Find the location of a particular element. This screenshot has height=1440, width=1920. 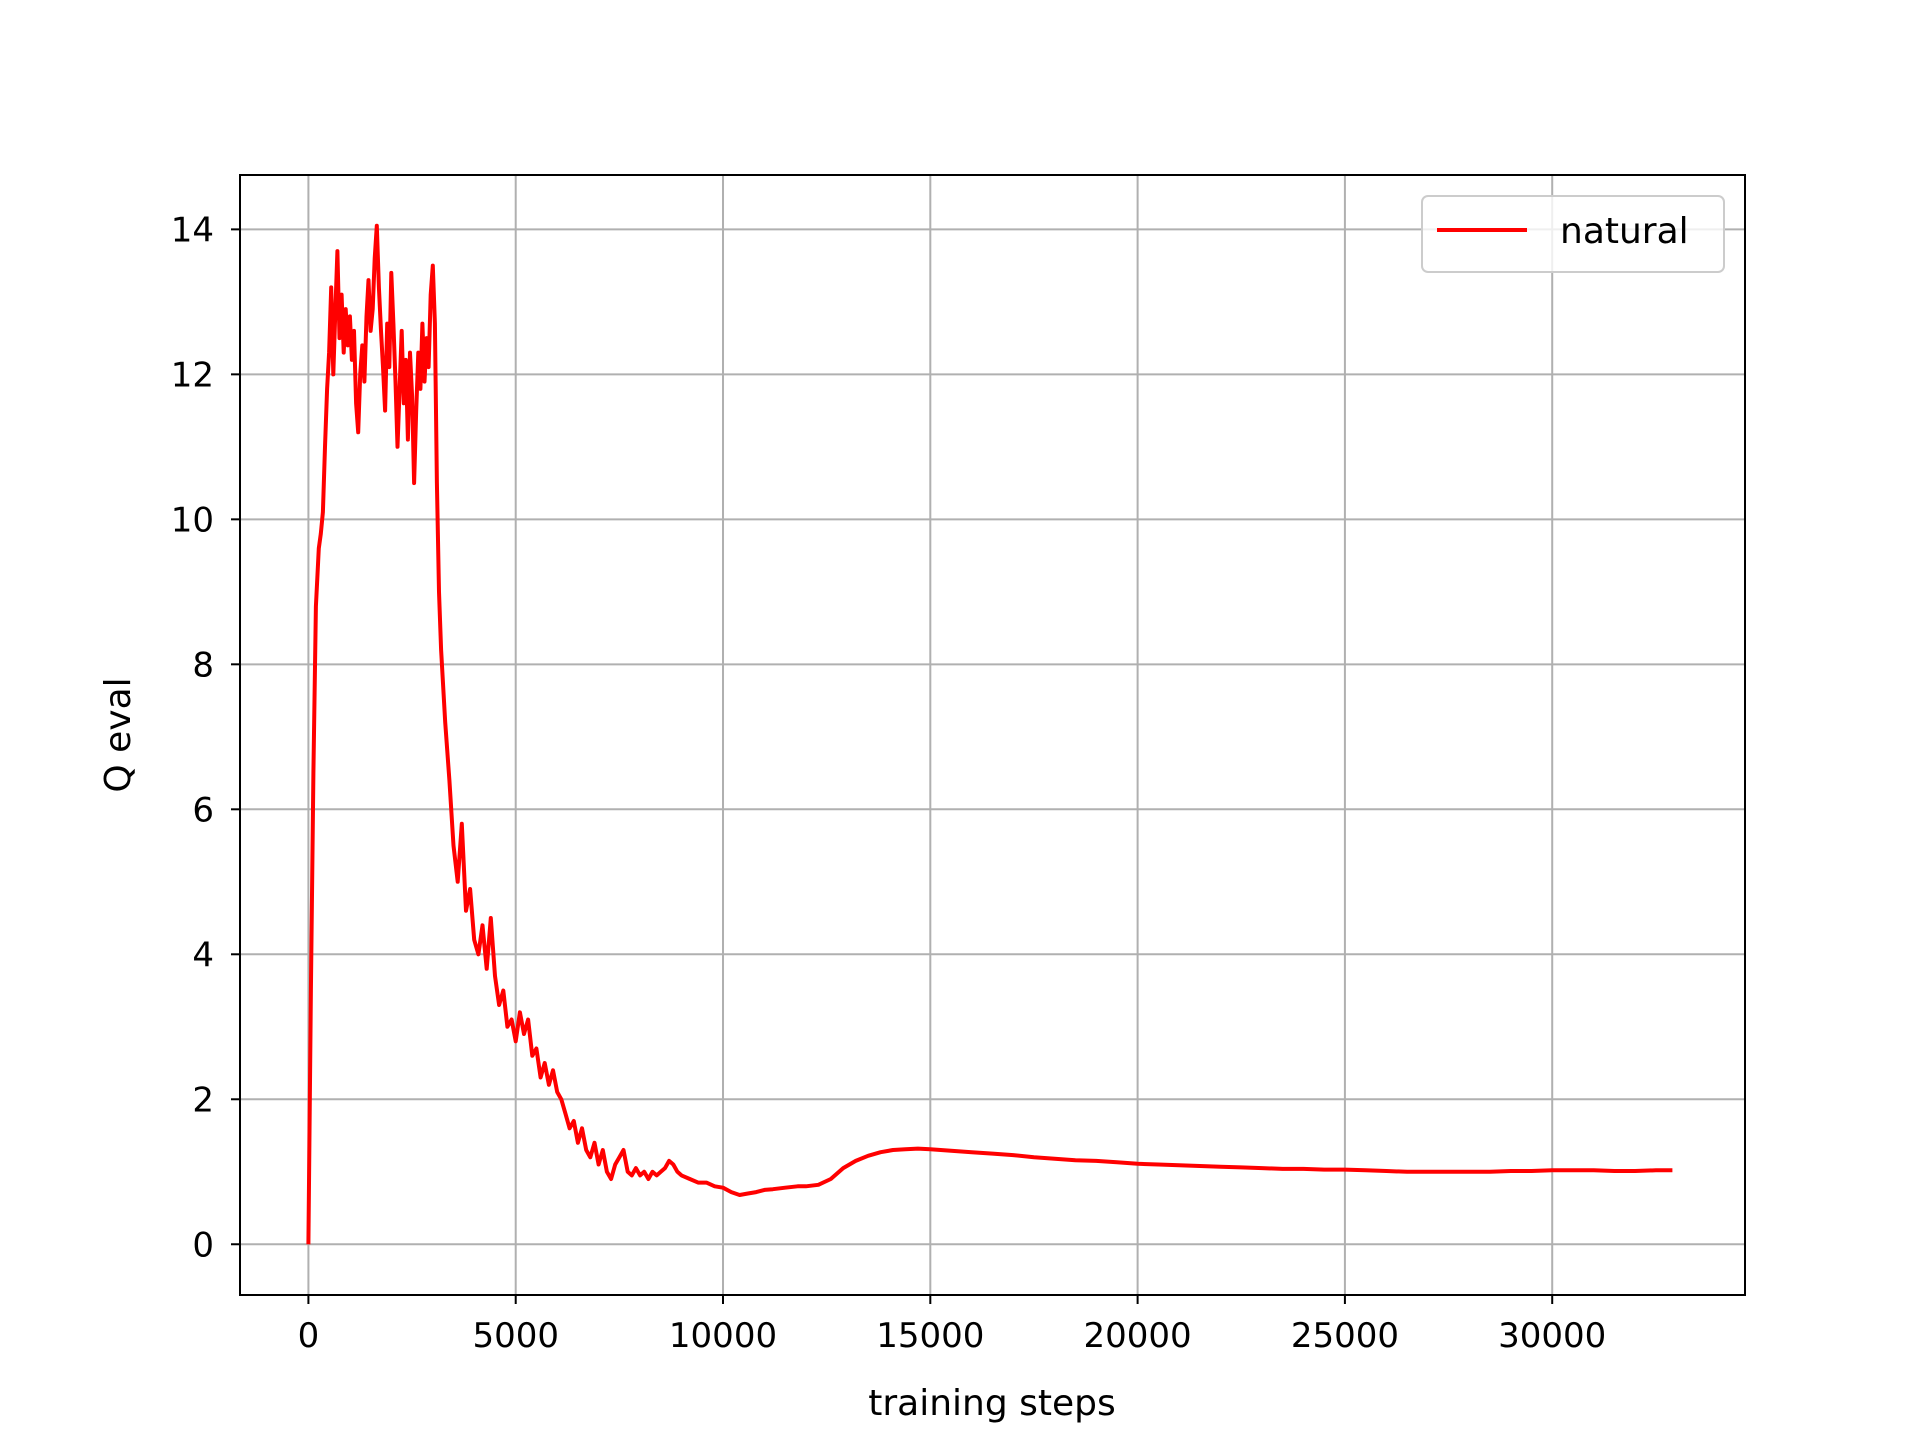

legend-box is located at coordinates (1573, 234).